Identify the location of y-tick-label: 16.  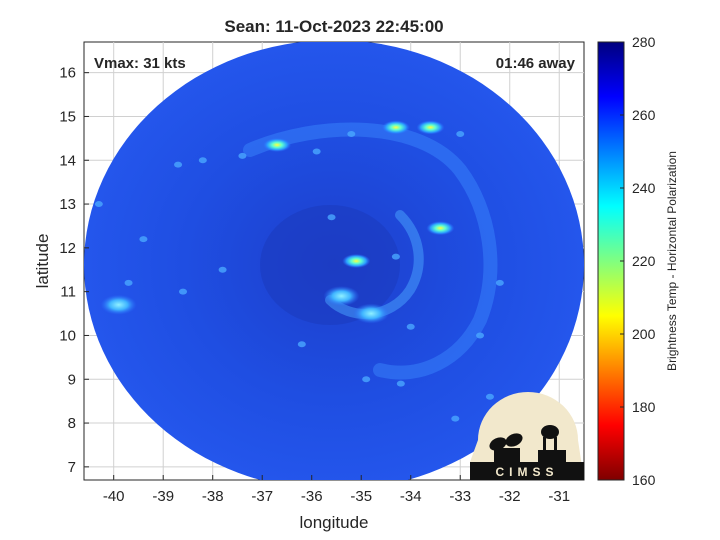
(67, 73).